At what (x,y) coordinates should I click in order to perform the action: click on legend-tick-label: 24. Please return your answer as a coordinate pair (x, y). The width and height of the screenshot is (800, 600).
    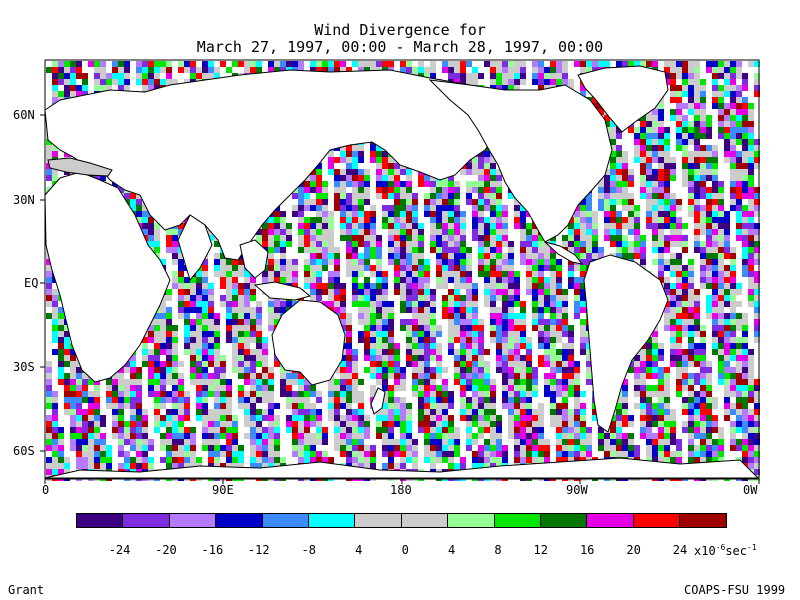
    Looking at the image, I should click on (680, 550).